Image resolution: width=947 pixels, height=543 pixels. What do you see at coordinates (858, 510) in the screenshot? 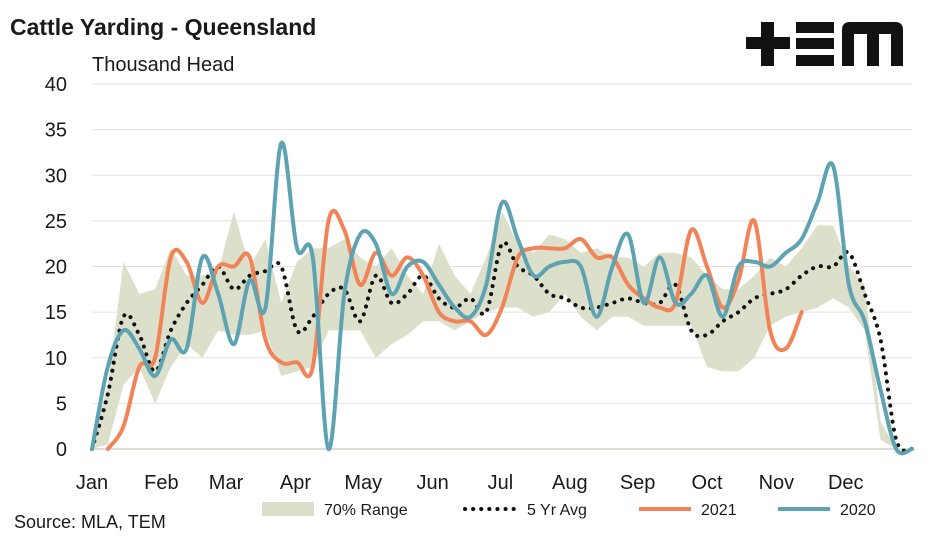
I see `legend-label: 2020` at bounding box center [858, 510].